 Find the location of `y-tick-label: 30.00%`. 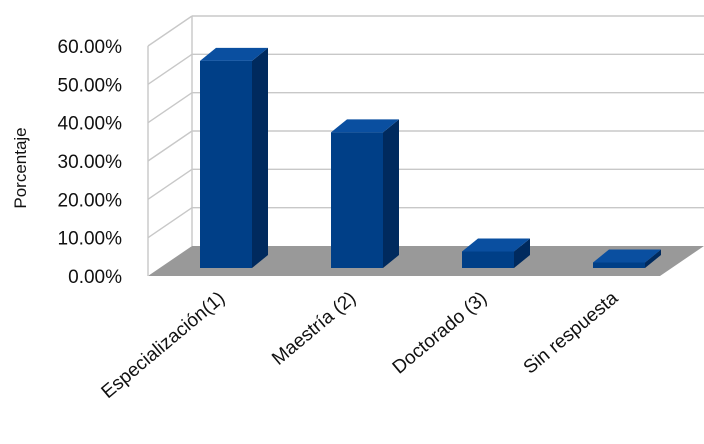

y-tick-label: 30.00% is located at coordinates (90, 162).